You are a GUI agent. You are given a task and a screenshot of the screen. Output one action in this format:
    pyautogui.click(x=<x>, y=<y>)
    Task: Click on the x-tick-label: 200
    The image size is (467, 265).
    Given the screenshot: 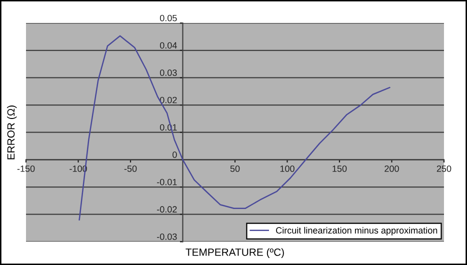 What is the action you would take?
    pyautogui.click(x=391, y=168)
    